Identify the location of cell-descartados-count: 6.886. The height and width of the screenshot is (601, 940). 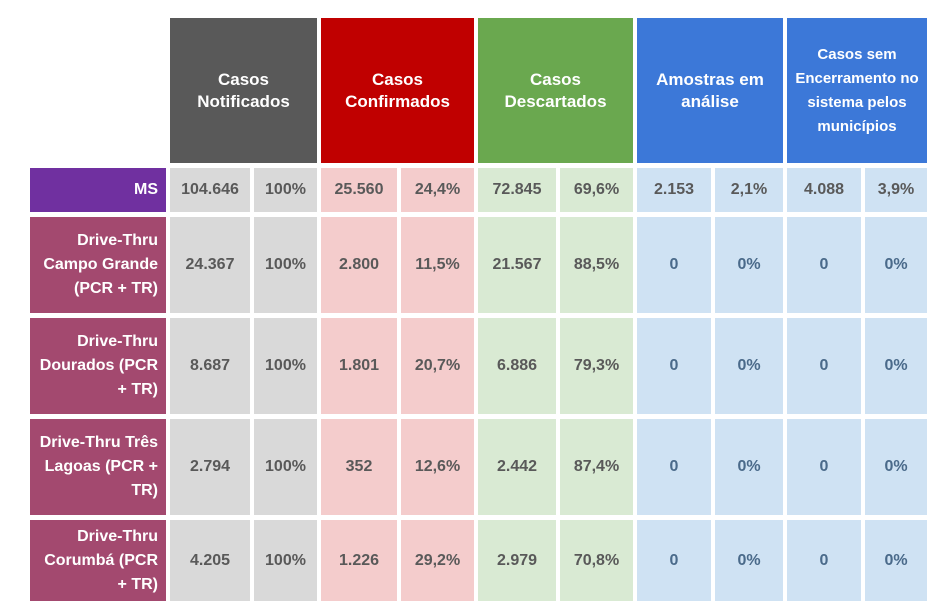
(517, 366).